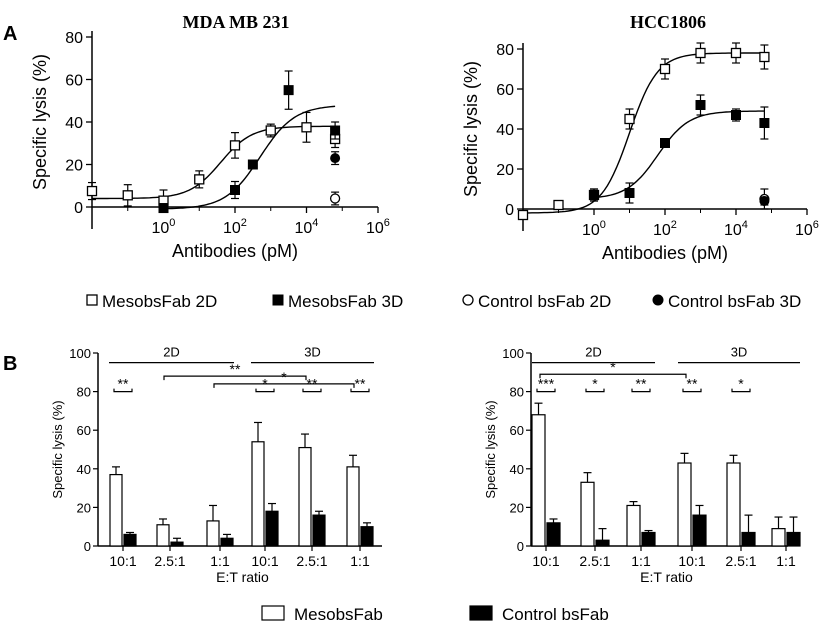 This screenshot has width=835, height=625. I want to click on legend-label: MesobsFab, so click(338, 614).